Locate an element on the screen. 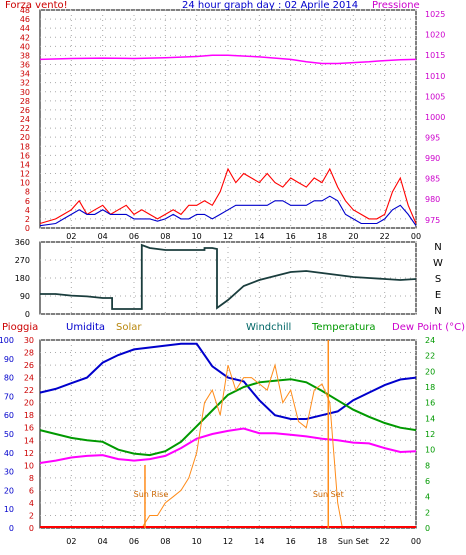  wind-speed-tick-label: 2 is located at coordinates (27, 219).